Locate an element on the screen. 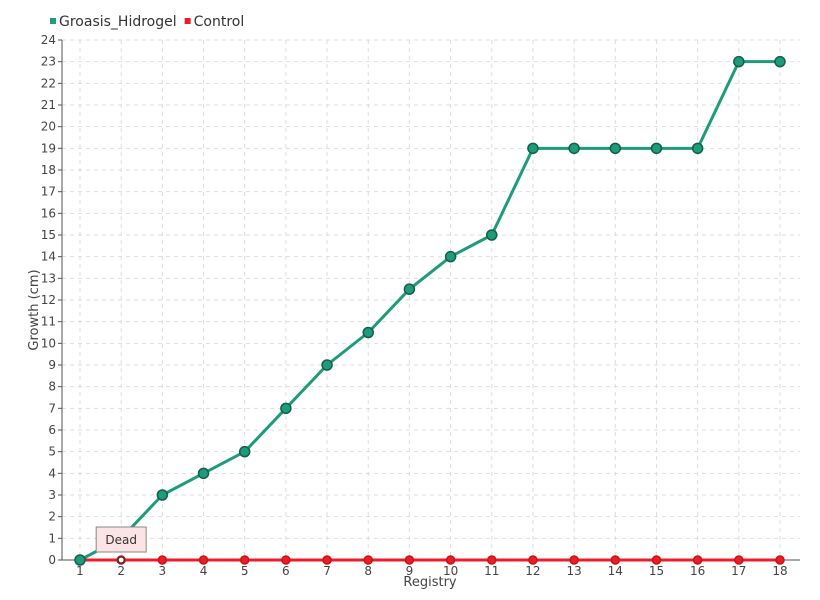 This screenshot has width=820, height=600. y-tick-label: 10 is located at coordinates (48, 343).